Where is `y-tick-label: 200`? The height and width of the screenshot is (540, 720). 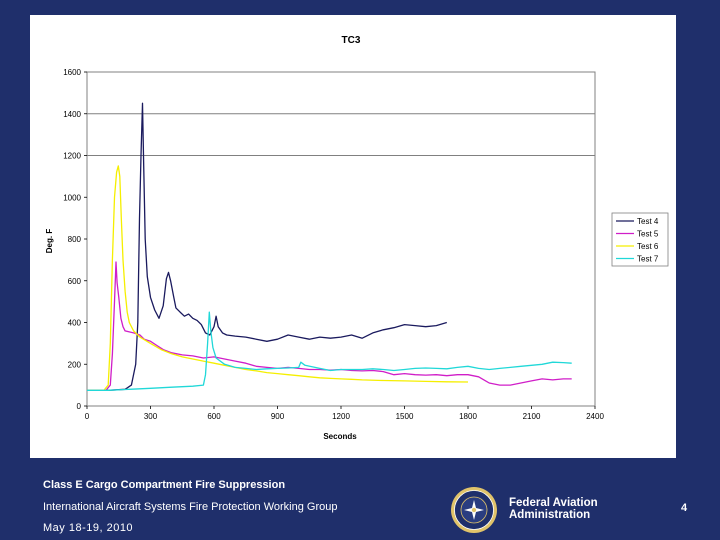
y-tick-label: 200 is located at coordinates (75, 364).